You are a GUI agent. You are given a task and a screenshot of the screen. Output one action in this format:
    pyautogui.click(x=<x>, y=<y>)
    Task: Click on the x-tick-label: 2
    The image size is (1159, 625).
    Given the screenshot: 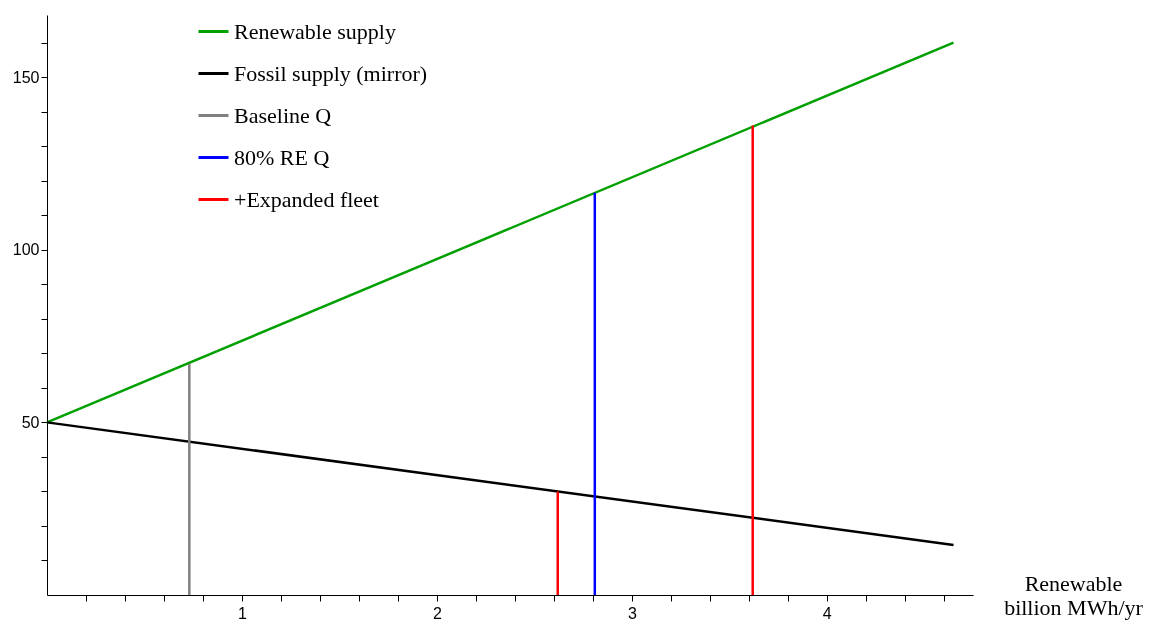 What is the action you would take?
    pyautogui.click(x=437, y=613)
    